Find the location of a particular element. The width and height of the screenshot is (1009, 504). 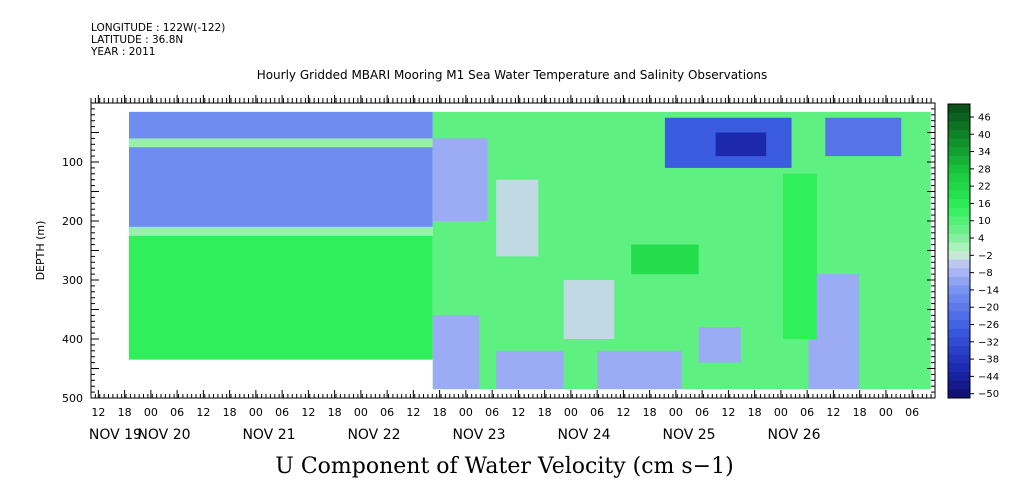

y-tick-label: 100 is located at coordinates (72, 162).